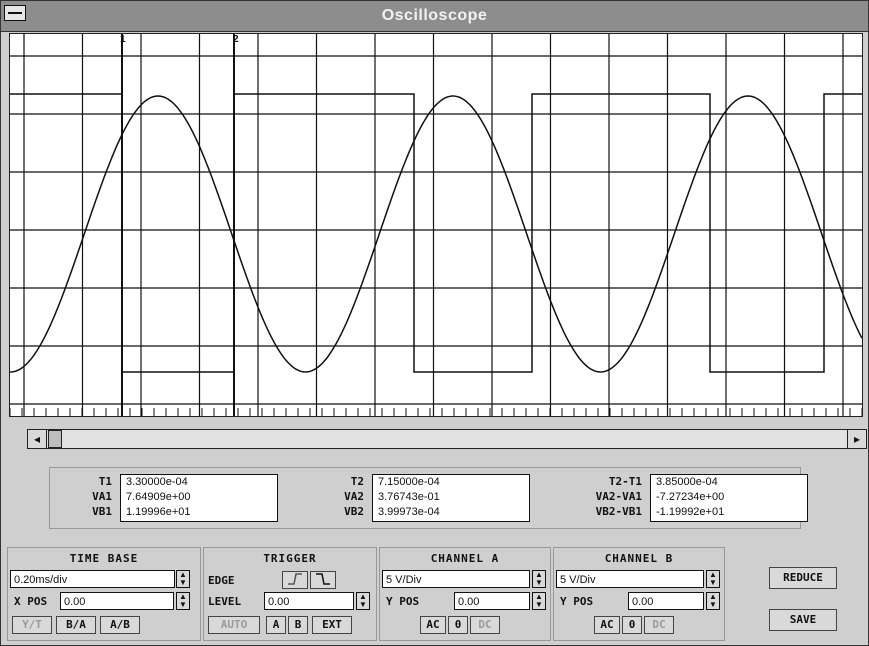 The image size is (869, 646). Describe the element at coordinates (666, 601) in the screenshot. I see `channel-b-ypos-field: 0.00` at that location.